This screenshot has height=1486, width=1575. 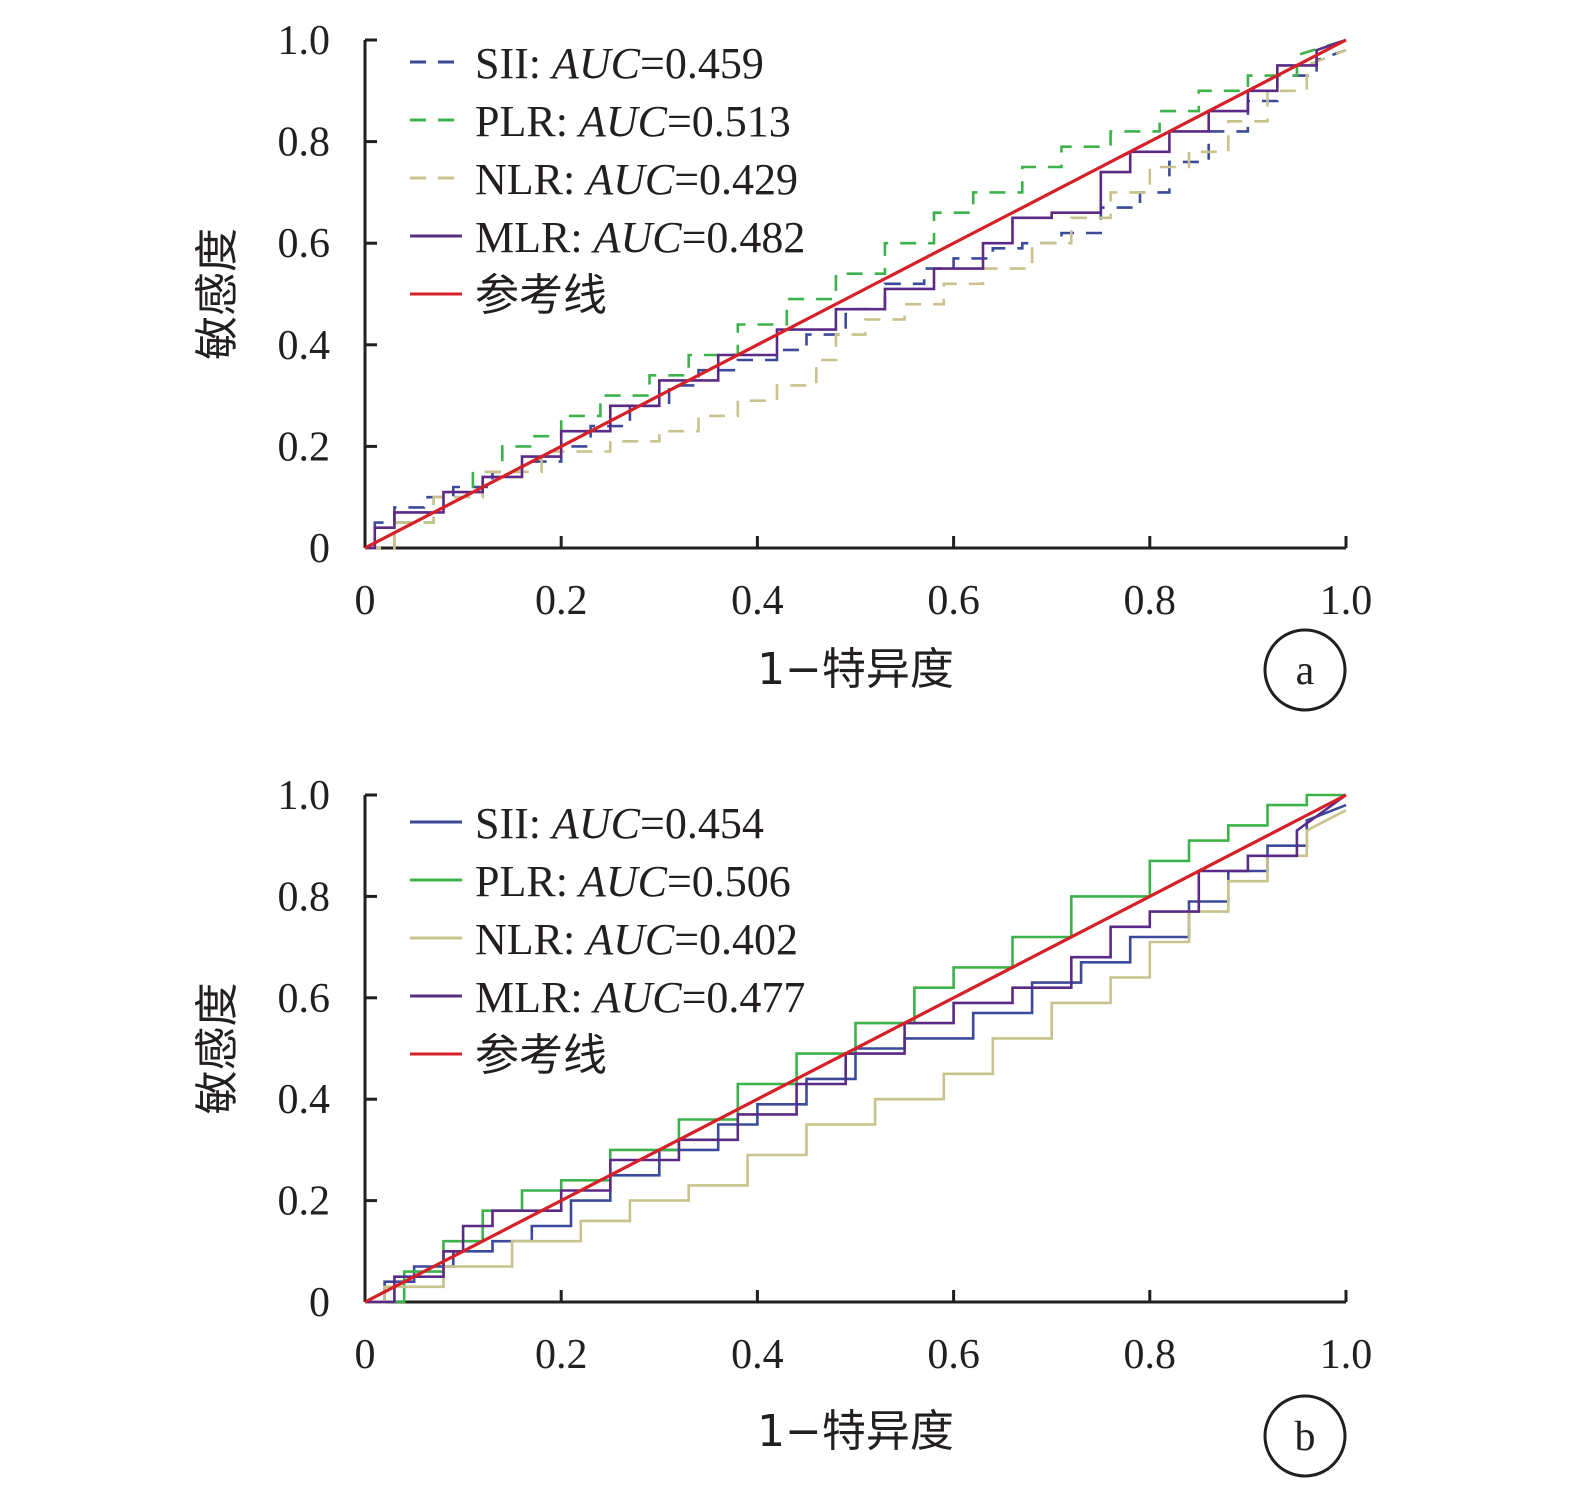 What do you see at coordinates (729, 121) in the screenshot?
I see `legend-auc-value: =0.513` at bounding box center [729, 121].